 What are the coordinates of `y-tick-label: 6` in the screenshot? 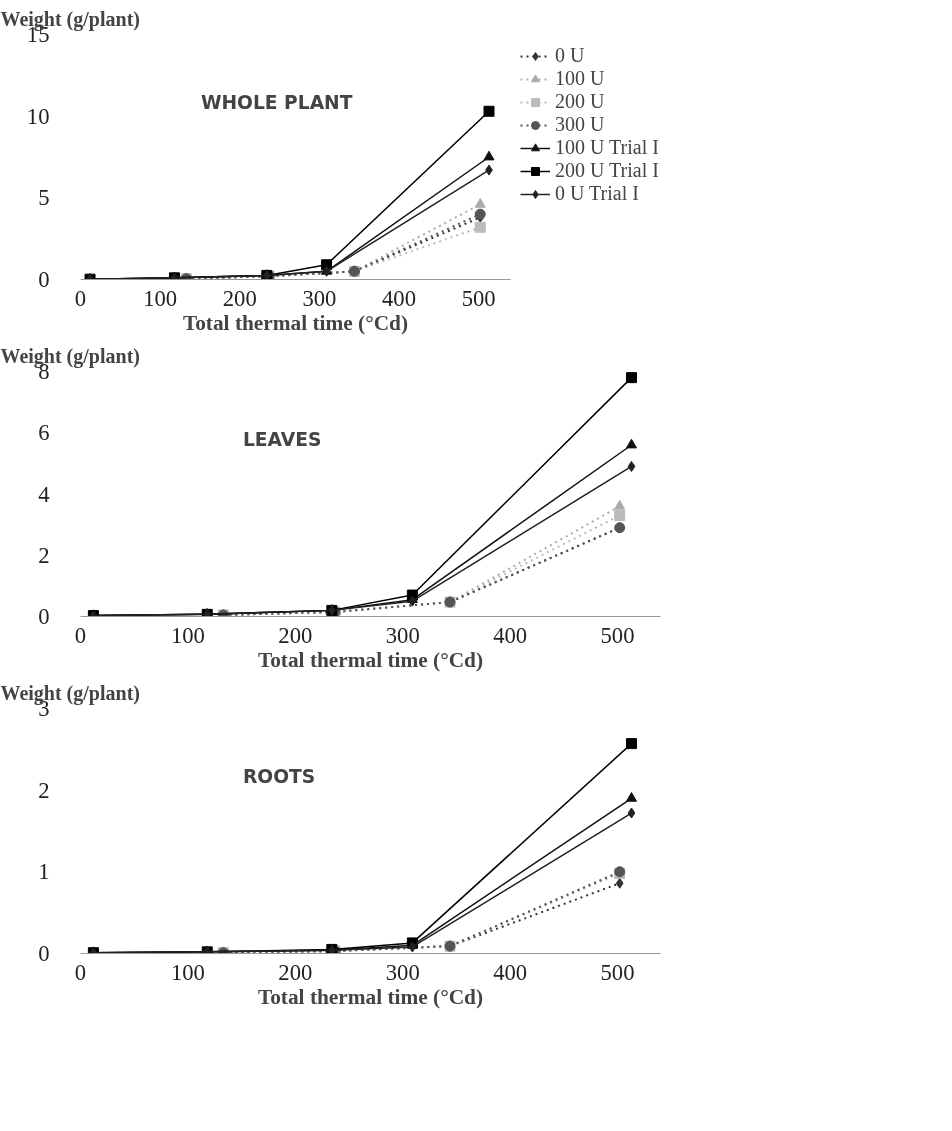 It's located at (44, 433).